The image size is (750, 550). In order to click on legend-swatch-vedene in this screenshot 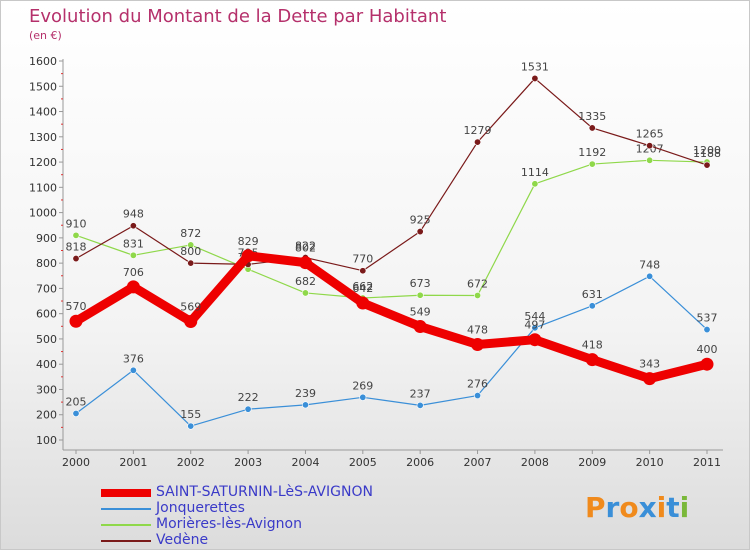, I will do `click(126, 541)`.